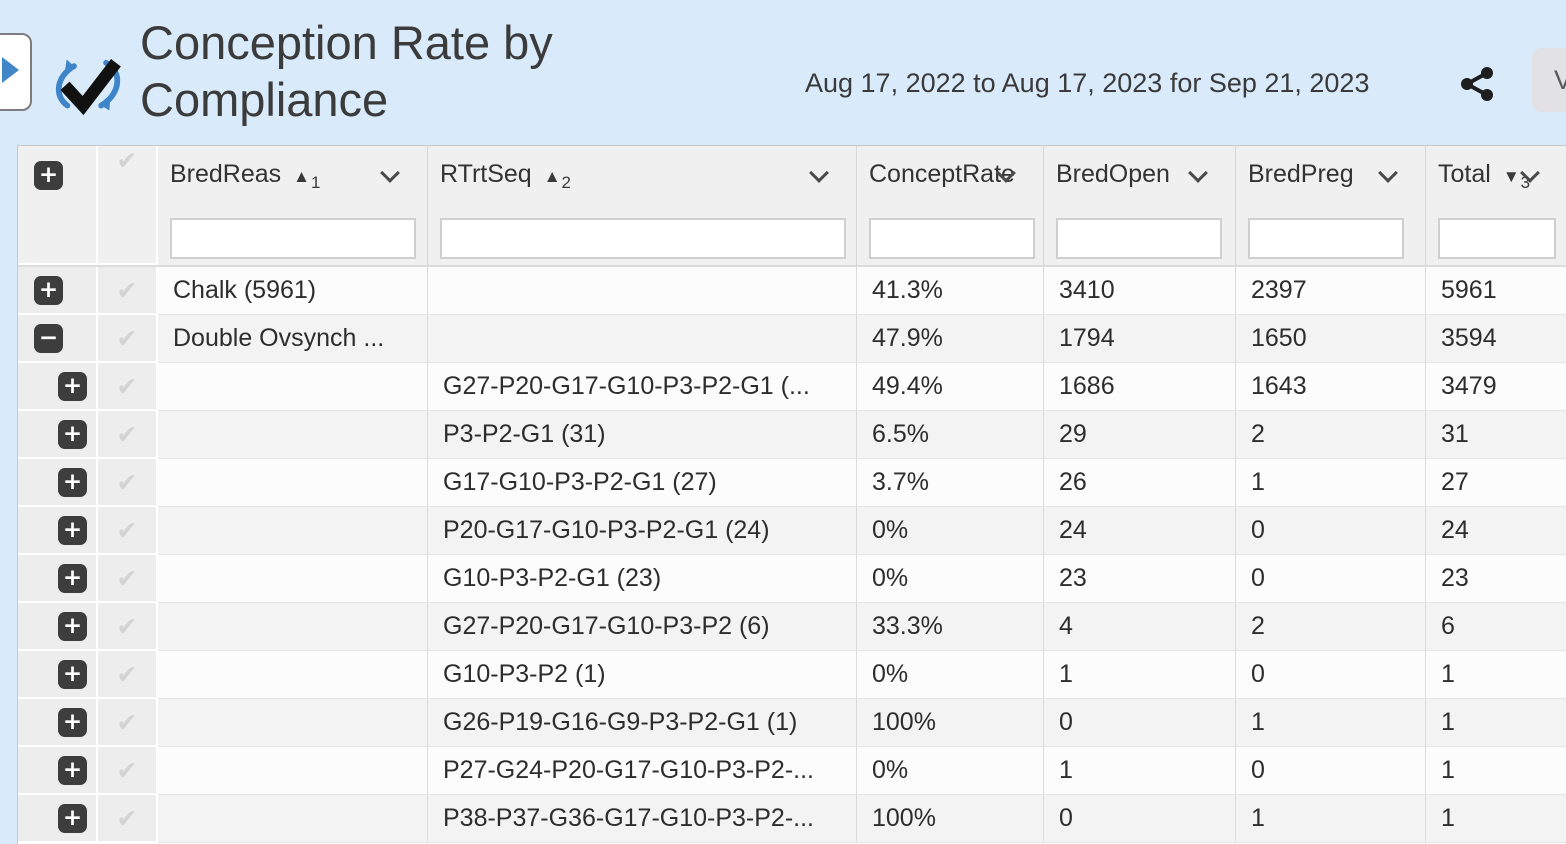 This screenshot has width=1566, height=844. Describe the element at coordinates (952, 238) in the screenshot. I see `filter-input-conceptrate` at that location.